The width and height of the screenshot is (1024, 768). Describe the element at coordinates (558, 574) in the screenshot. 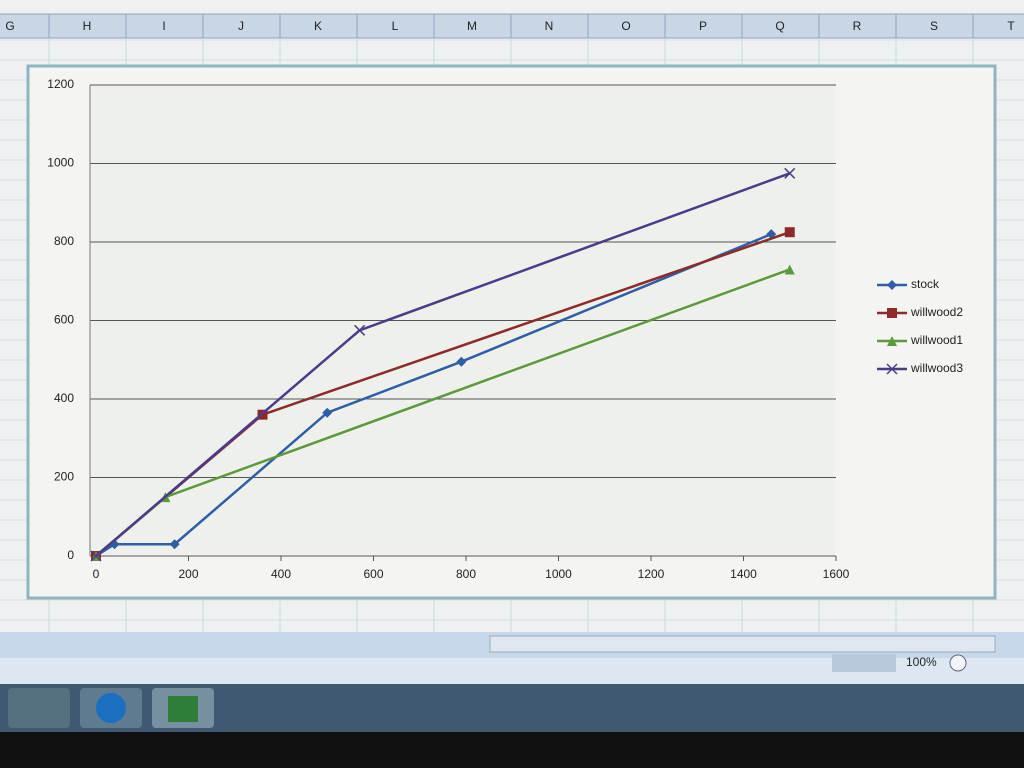

I see `x-tick-label: 1000` at that location.